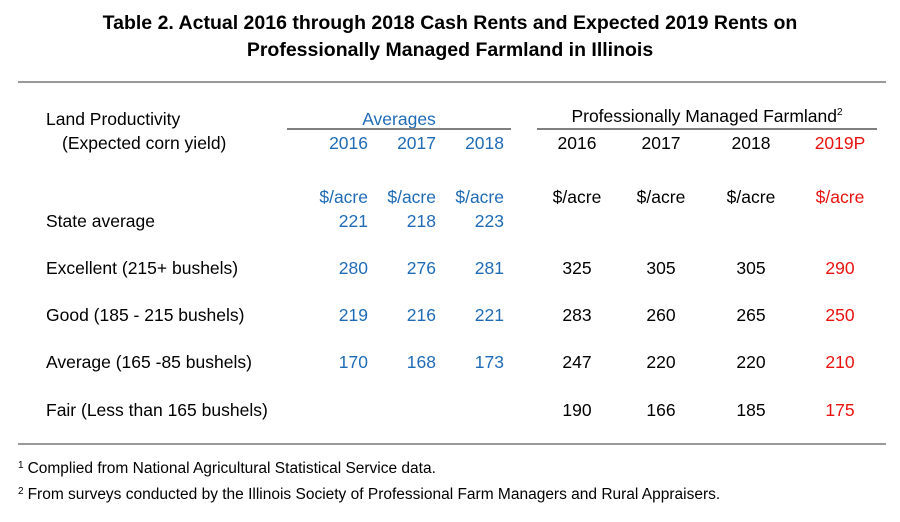 The image size is (900, 522). What do you see at coordinates (411, 197) in the screenshot?
I see `avg-unit-2017: $/acre` at bounding box center [411, 197].